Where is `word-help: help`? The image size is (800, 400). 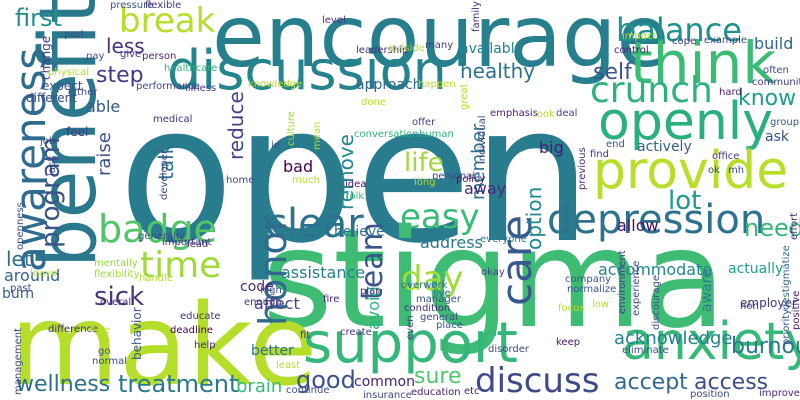
word-help: help is located at coordinates (205, 345).